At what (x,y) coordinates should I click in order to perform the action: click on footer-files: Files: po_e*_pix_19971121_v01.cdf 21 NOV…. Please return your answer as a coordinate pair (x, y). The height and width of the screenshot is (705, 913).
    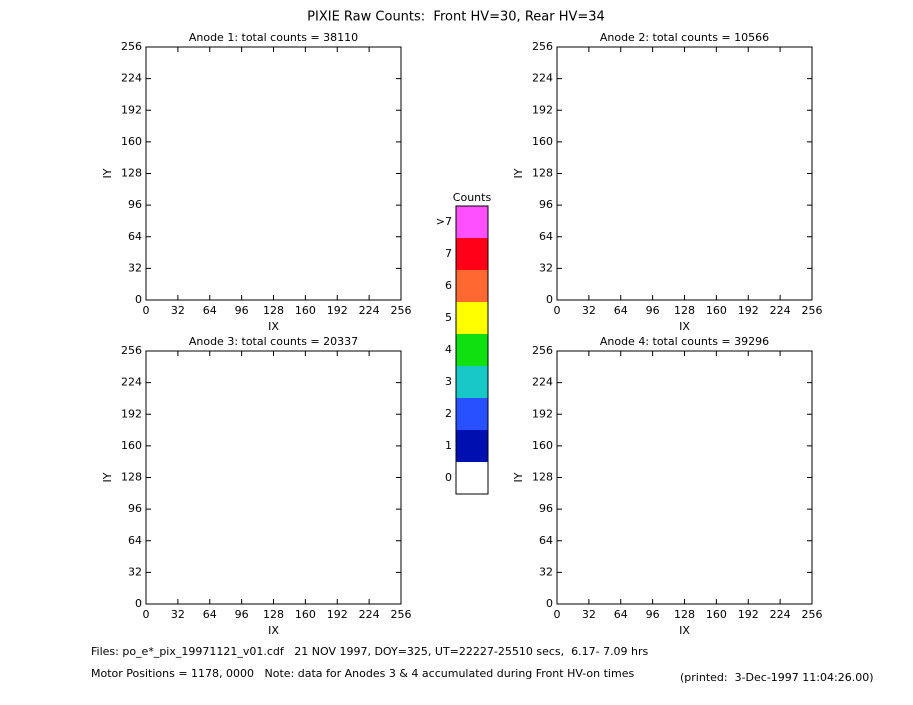
    Looking at the image, I should click on (370, 651).